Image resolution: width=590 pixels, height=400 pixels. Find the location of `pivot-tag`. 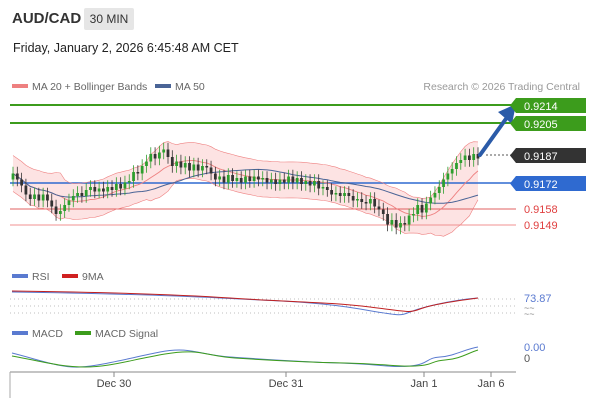

pivot-tag is located at coordinates (551, 183).